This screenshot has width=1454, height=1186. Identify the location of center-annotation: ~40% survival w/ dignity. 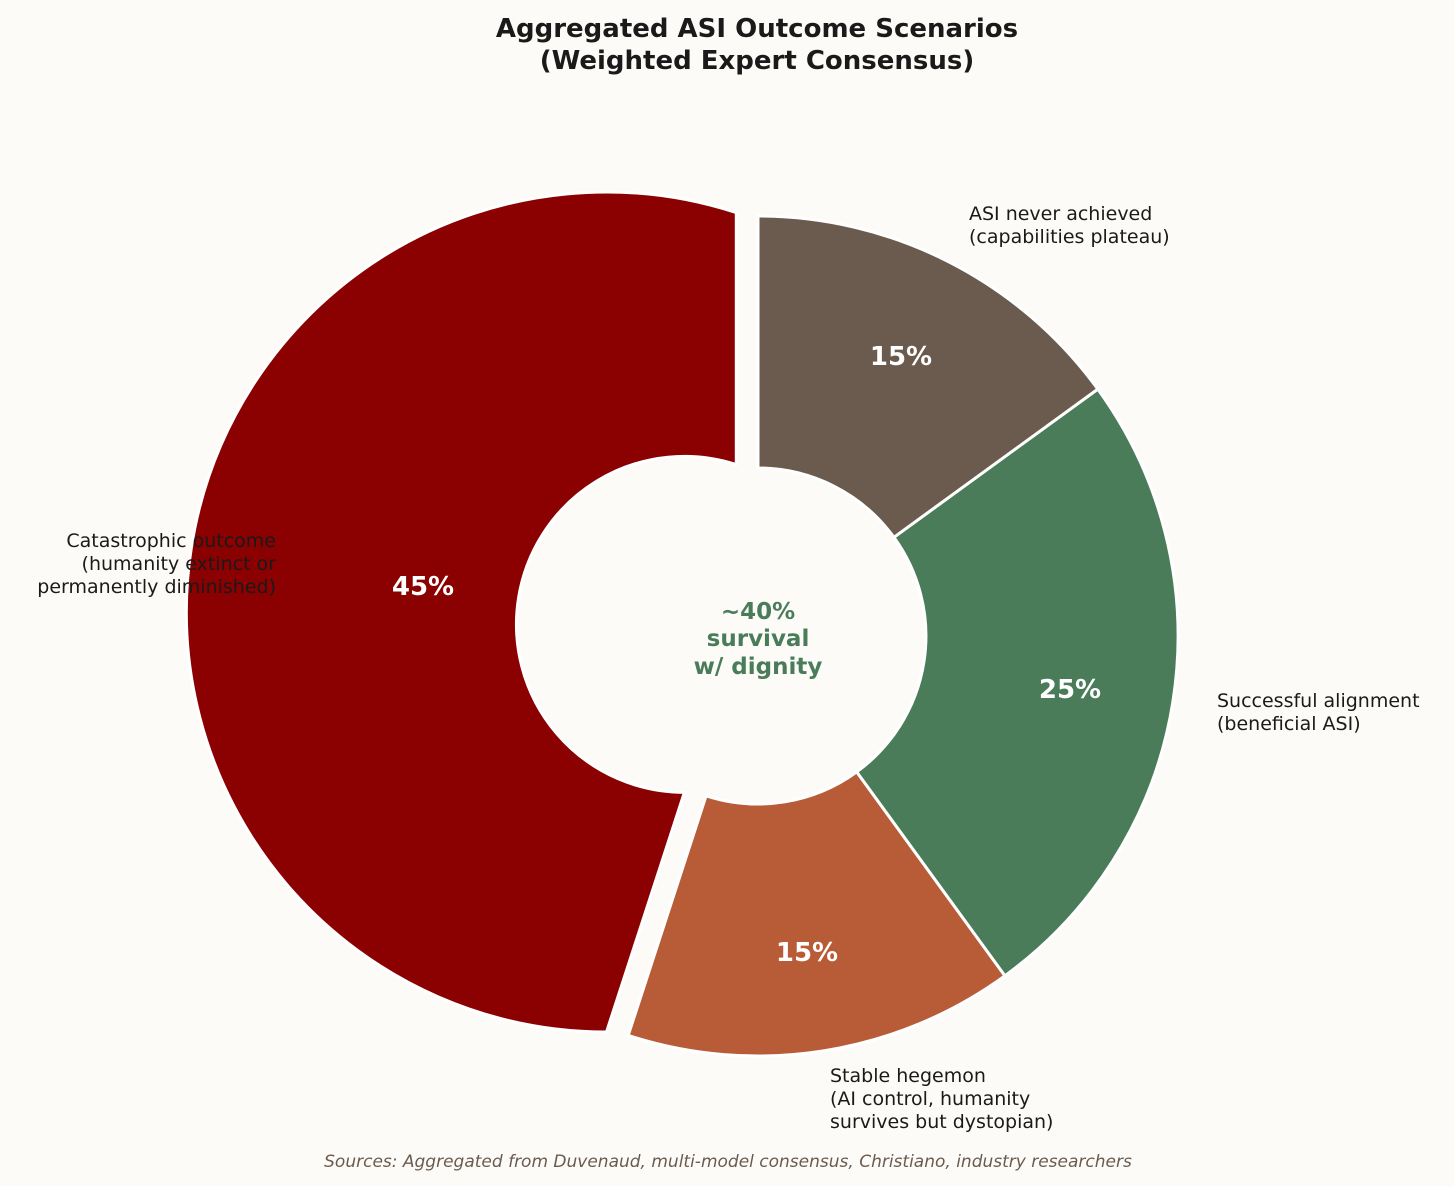
(758, 639).